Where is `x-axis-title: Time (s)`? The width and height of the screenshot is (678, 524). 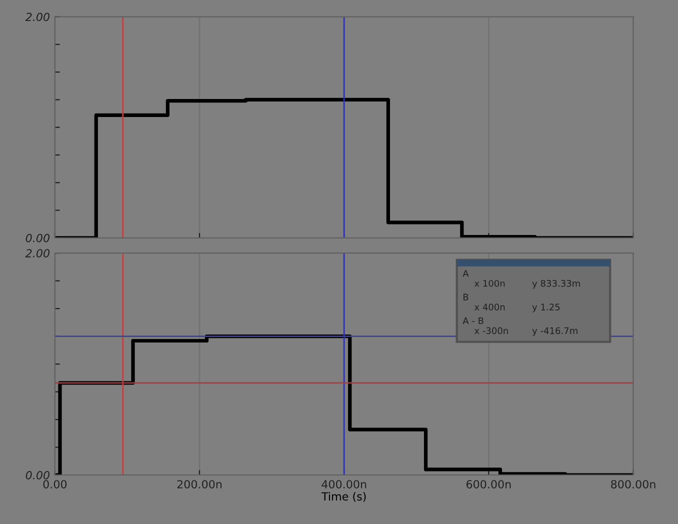
x-axis-title: Time (s) is located at coordinates (343, 497).